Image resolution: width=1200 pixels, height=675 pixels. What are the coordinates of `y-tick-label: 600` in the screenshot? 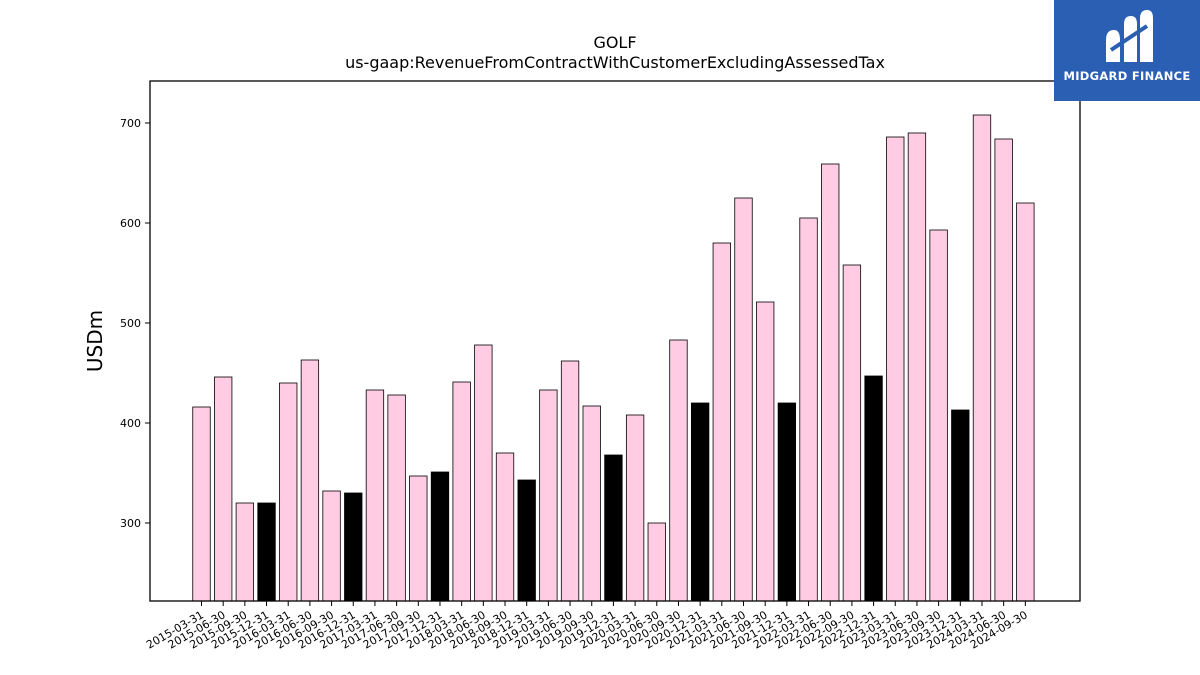 It's located at (130, 223).